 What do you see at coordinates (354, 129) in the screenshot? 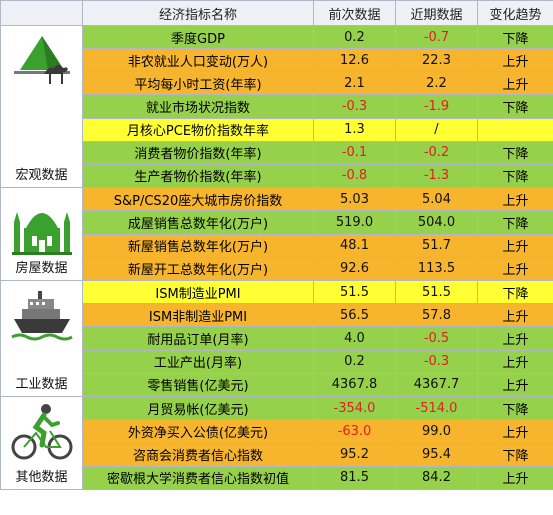
I see `previous-value: 1.3` at bounding box center [354, 129].